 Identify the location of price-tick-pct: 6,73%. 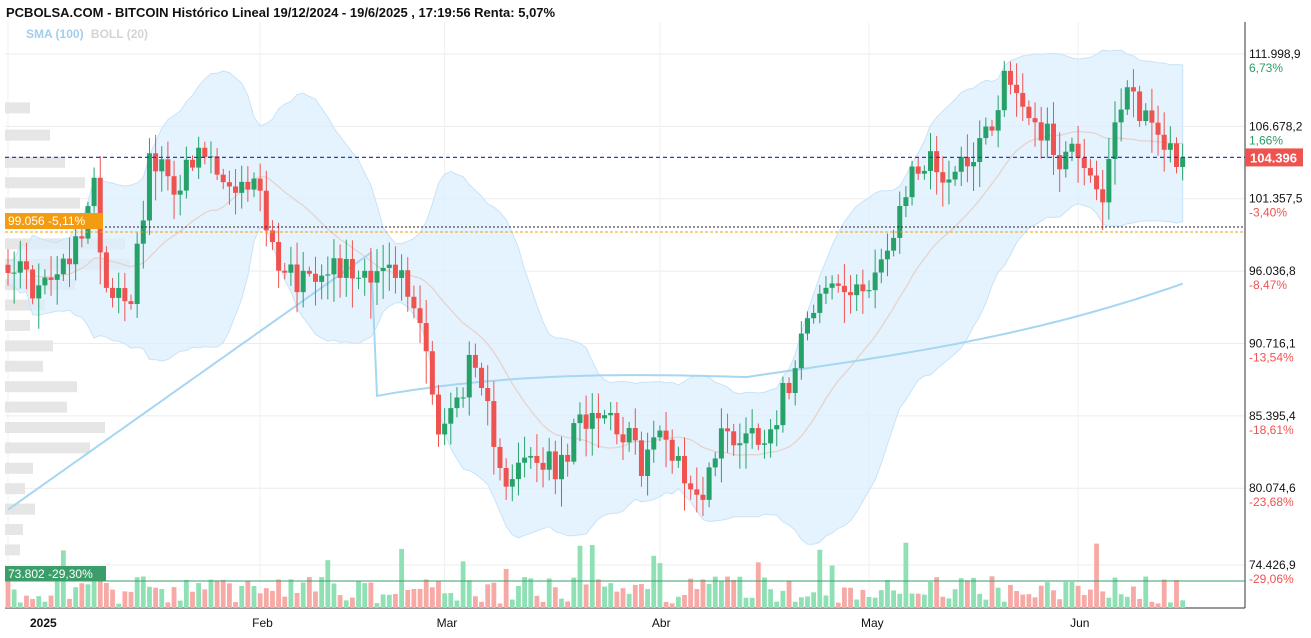
(1266, 68).